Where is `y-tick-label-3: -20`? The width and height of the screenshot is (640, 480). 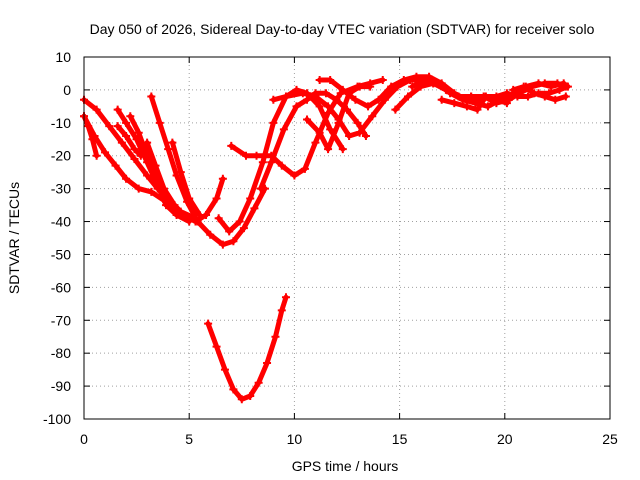 y-tick-label-3: -20 is located at coordinates (61, 156).